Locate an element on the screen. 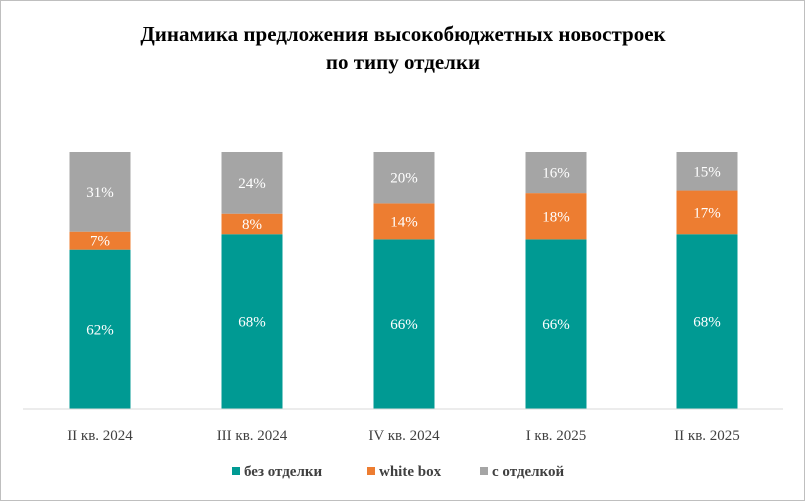  bar-data-label: 31% is located at coordinates (100, 193).